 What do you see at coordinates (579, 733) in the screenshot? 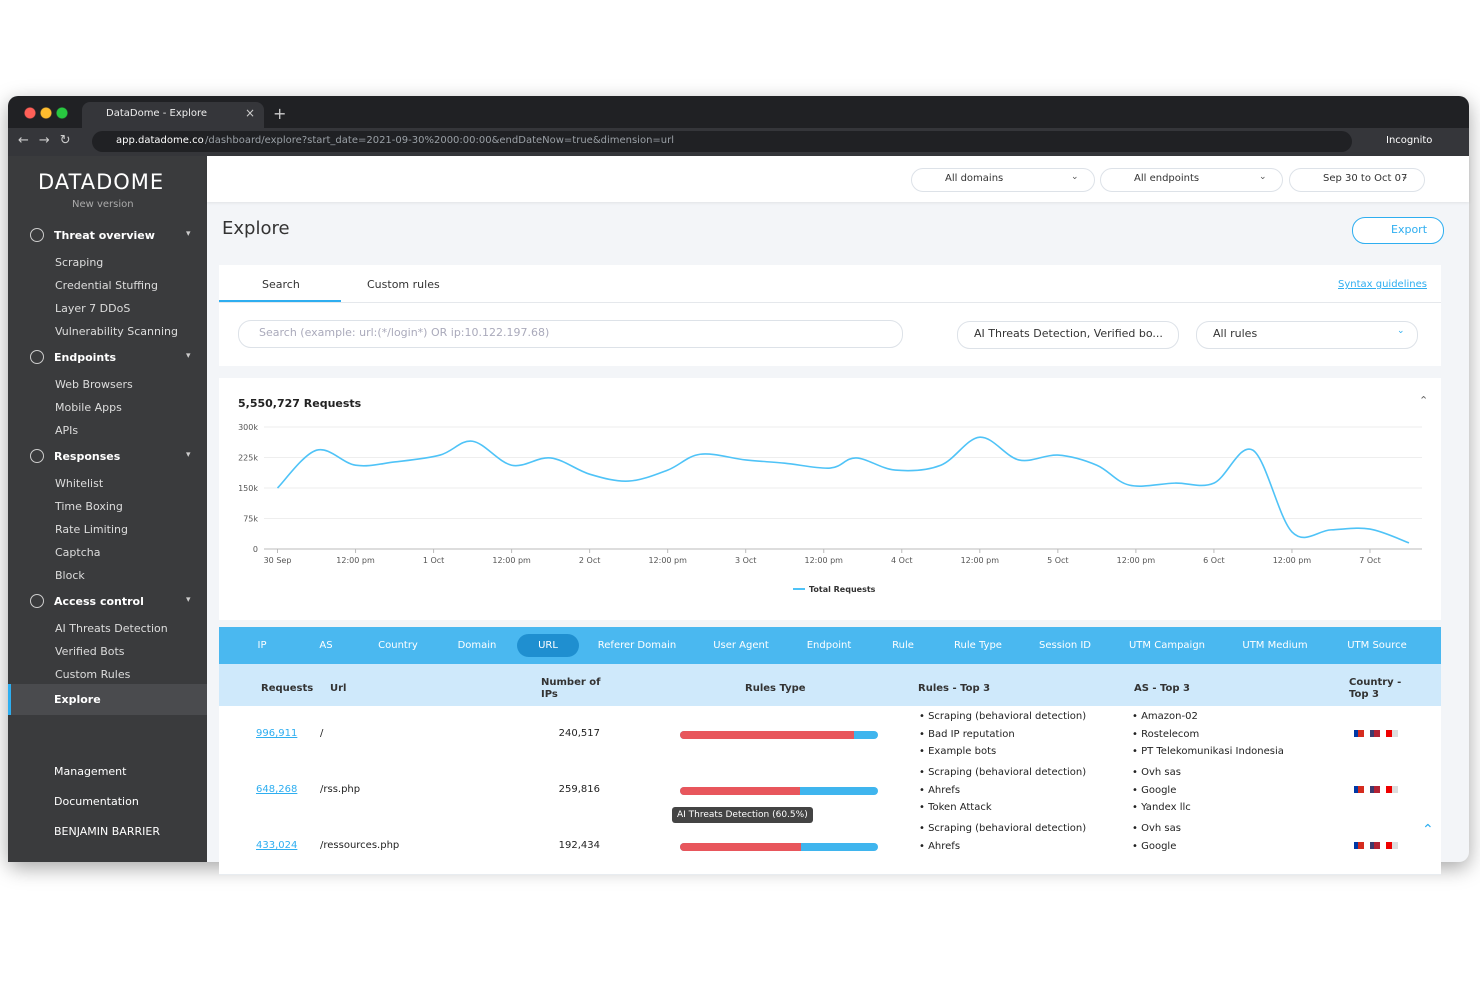
I see `ips: 240,517` at bounding box center [579, 733].